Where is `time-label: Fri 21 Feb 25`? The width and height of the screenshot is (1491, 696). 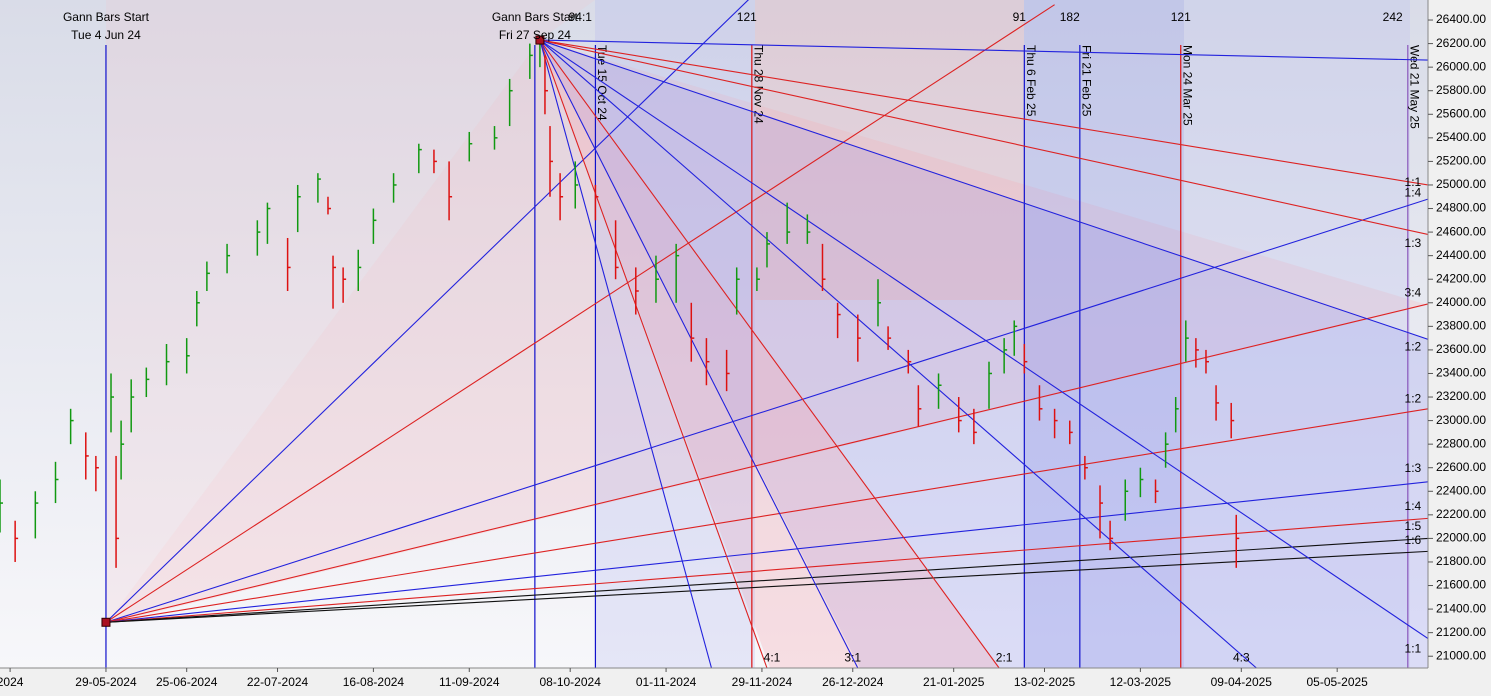 time-label: Fri 21 Feb 25 is located at coordinates (1087, 81).